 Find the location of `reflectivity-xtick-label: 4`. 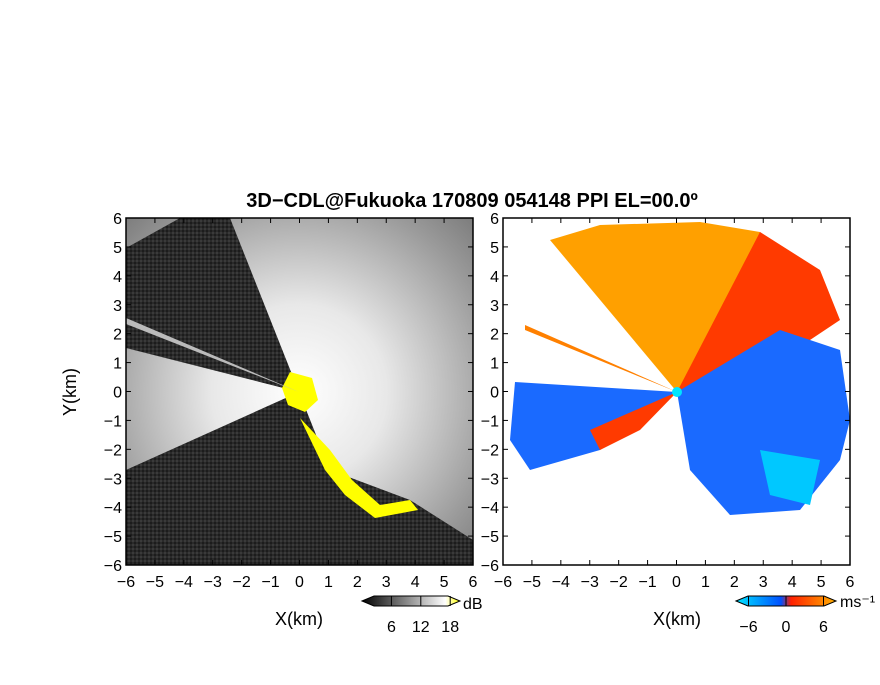

reflectivity-xtick-label: 4 is located at coordinates (415, 582).